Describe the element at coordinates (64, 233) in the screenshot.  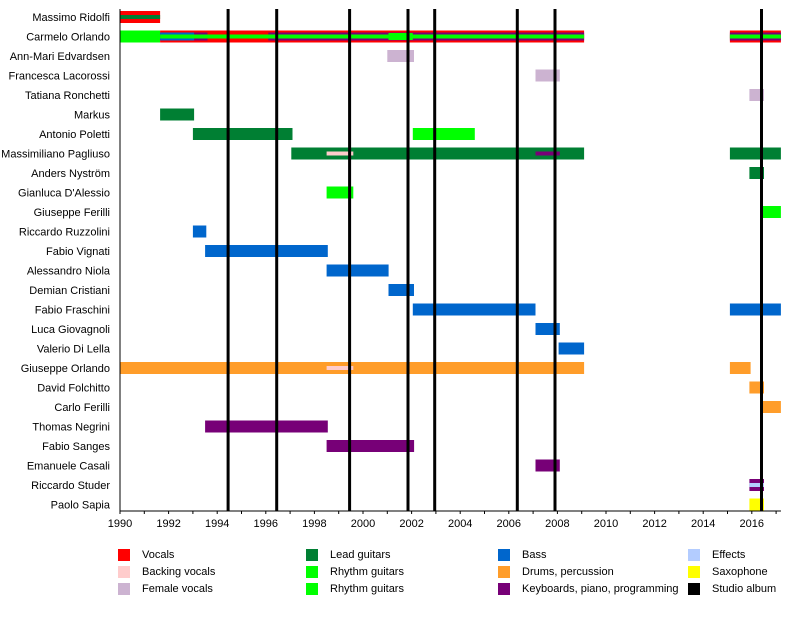
I see `member-label: Riccardo Ruzzolini` at that location.